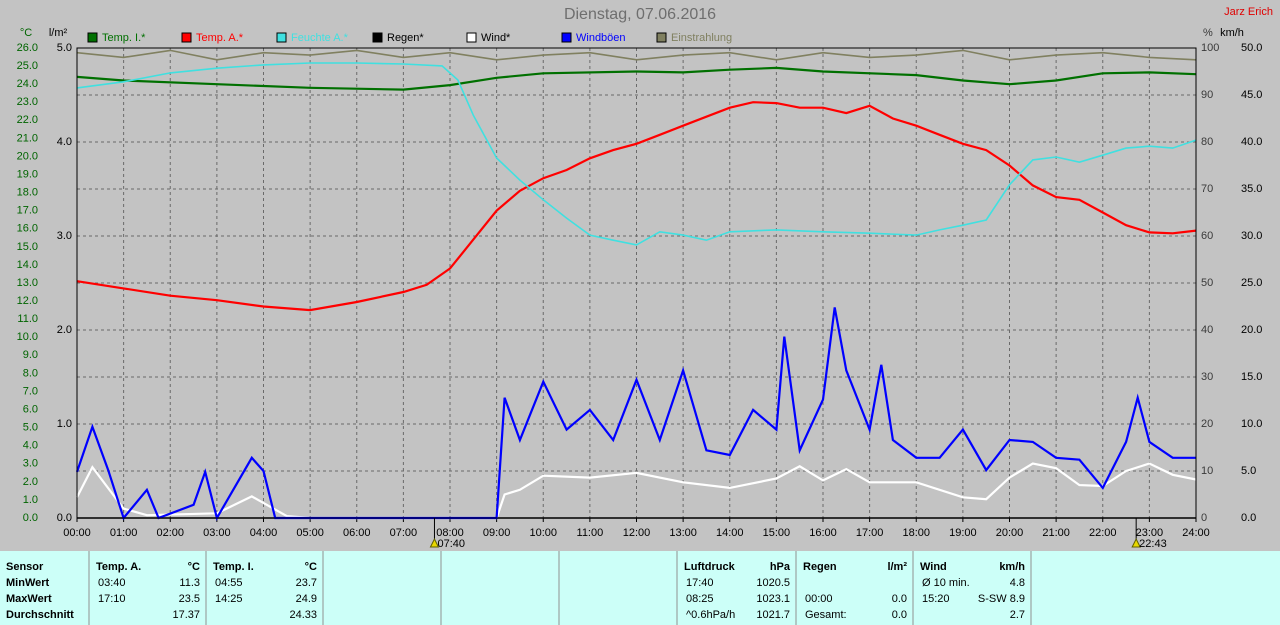  Describe the element at coordinates (590, 533) in the screenshot. I see `x-tick-label: 11:00` at that location.